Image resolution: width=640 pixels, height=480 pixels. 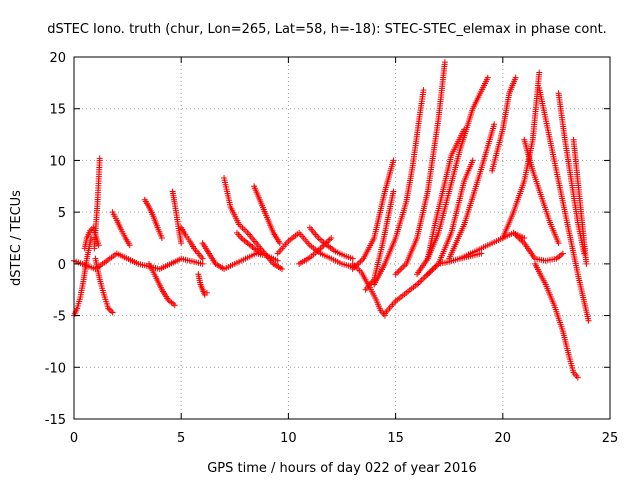 I want to click on x-tick-label: 0, so click(x=74, y=438).